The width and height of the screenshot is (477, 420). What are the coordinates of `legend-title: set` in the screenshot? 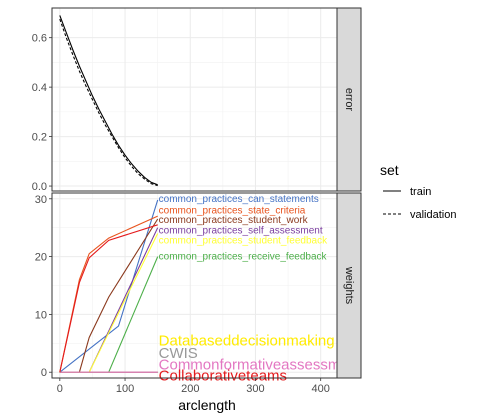 It's located at (389, 170).